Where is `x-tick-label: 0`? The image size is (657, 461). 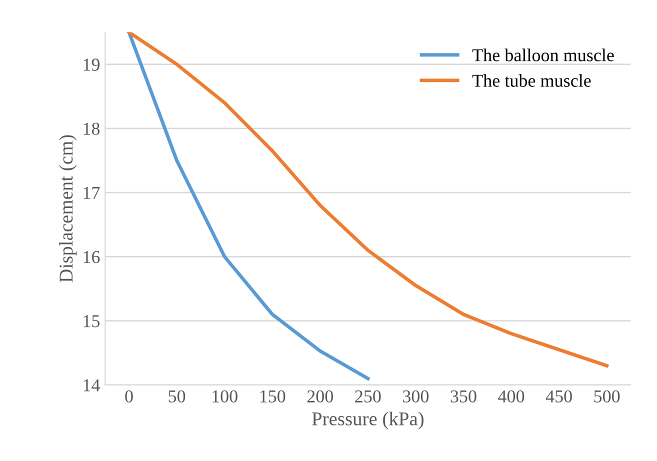 x-tick-label: 0 is located at coordinates (129, 396).